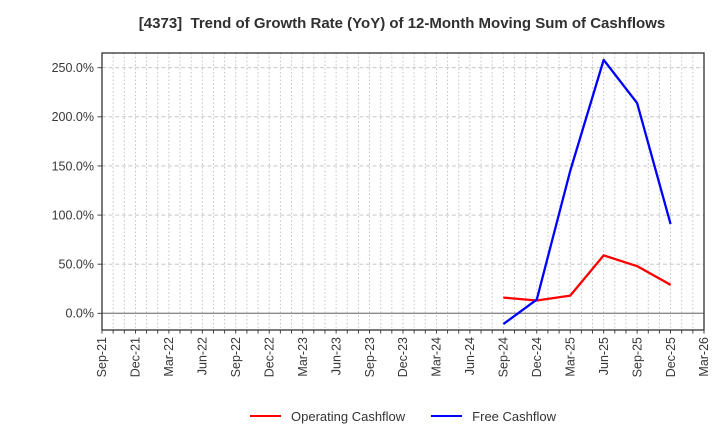 The image size is (720, 440). I want to click on svg-text: 200.0%, so click(73, 117).